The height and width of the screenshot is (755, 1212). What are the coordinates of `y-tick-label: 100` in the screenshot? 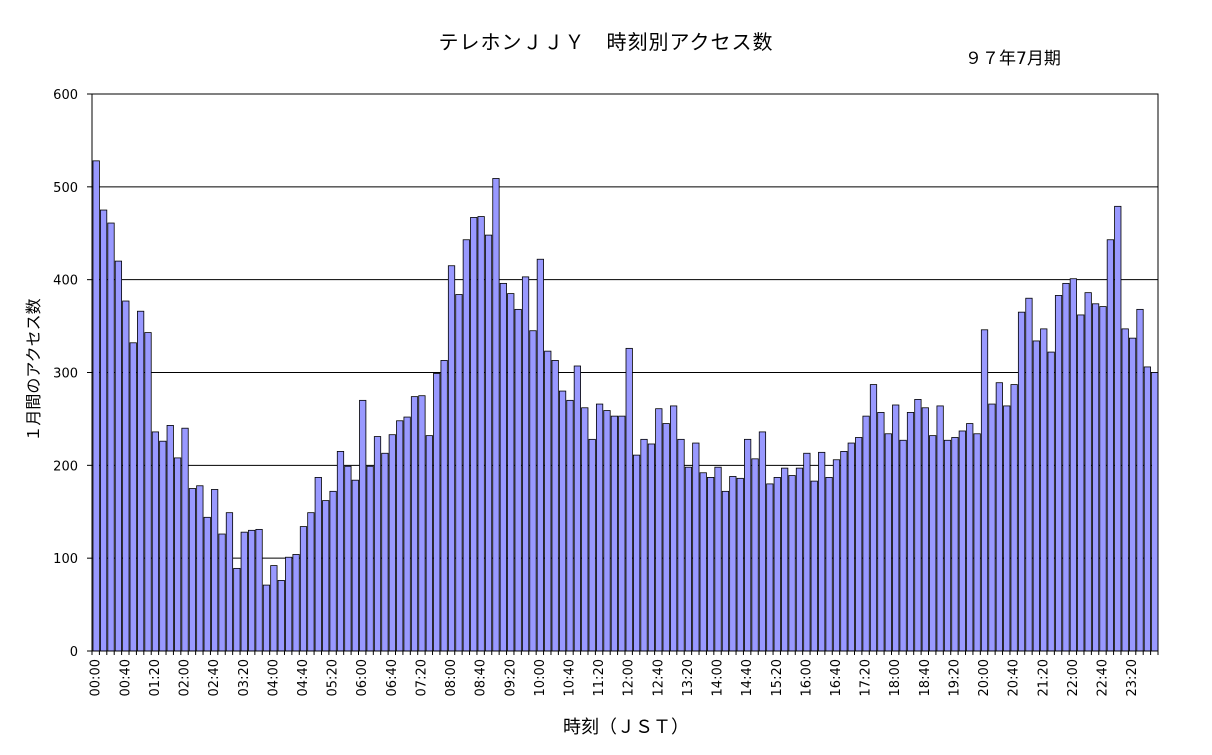 It's located at (65, 559).